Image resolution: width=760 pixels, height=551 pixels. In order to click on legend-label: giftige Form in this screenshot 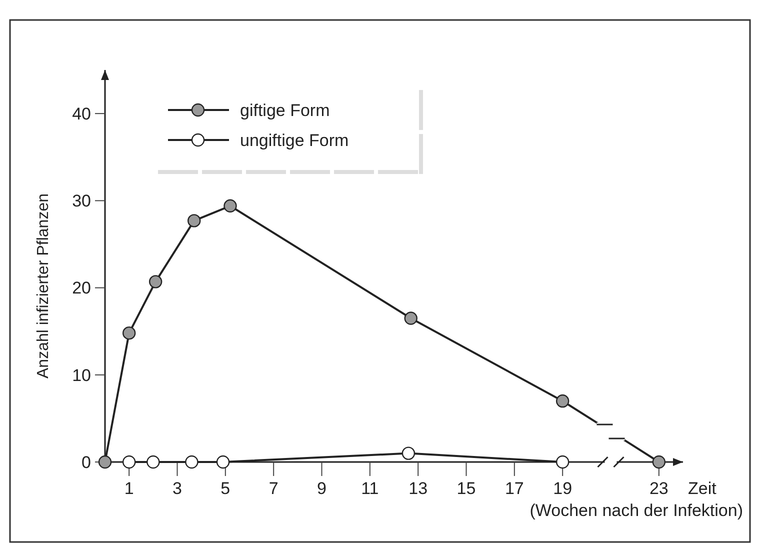, I will do `click(285, 110)`.